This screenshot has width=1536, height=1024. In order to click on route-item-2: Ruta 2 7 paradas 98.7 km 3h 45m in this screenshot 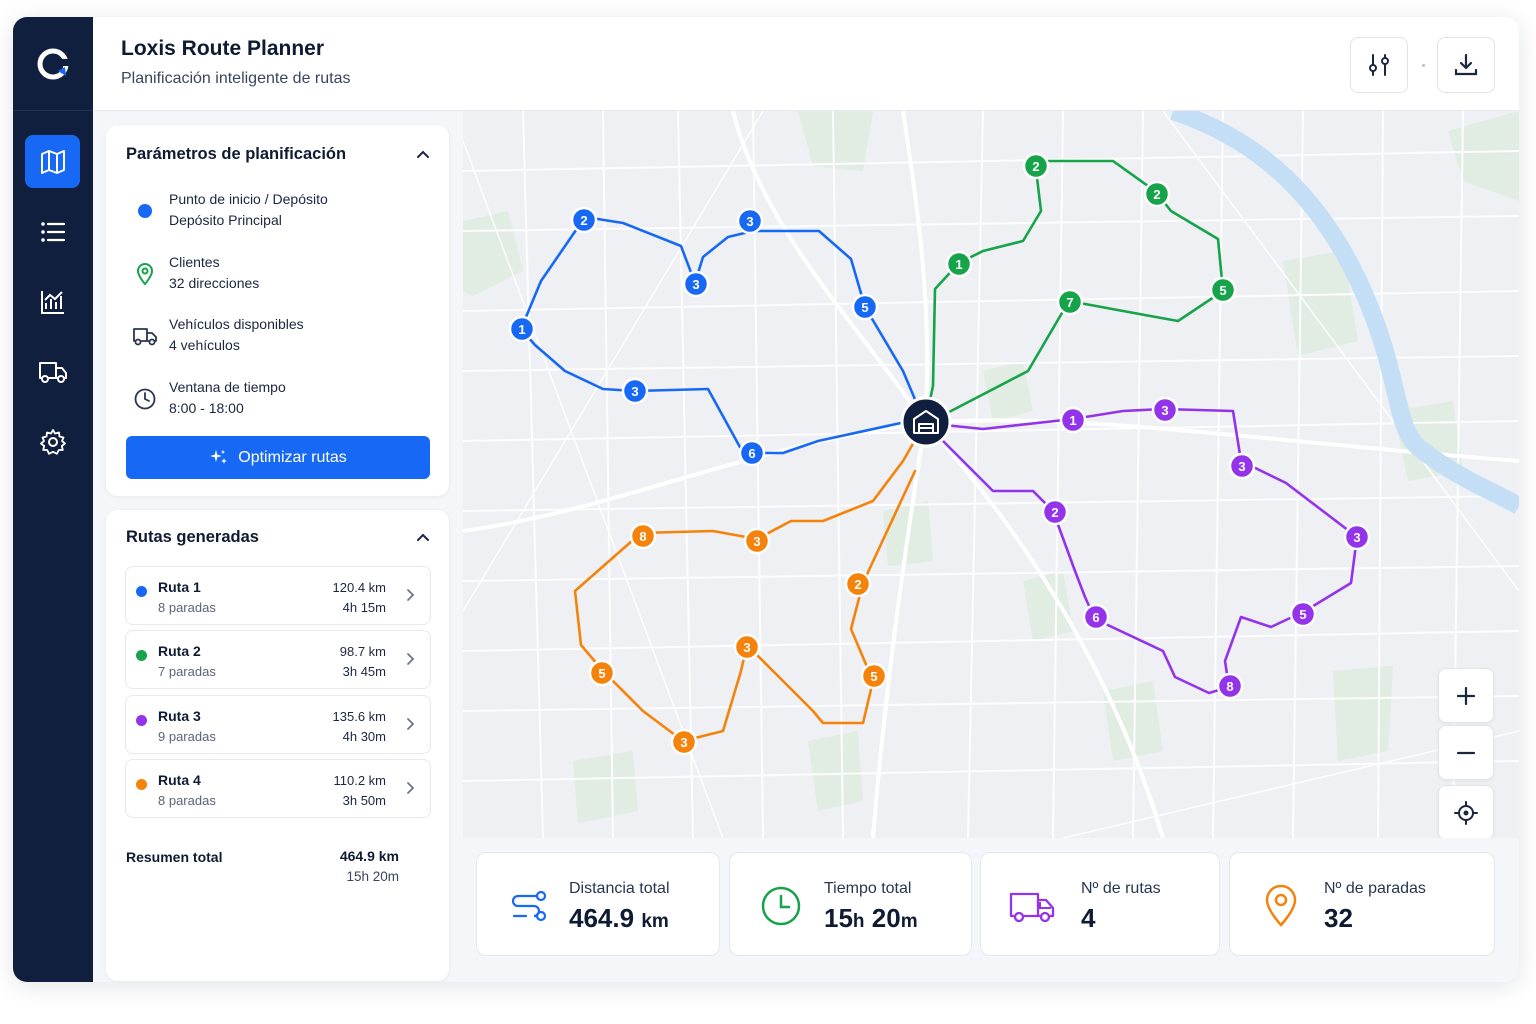, I will do `click(278, 659)`.